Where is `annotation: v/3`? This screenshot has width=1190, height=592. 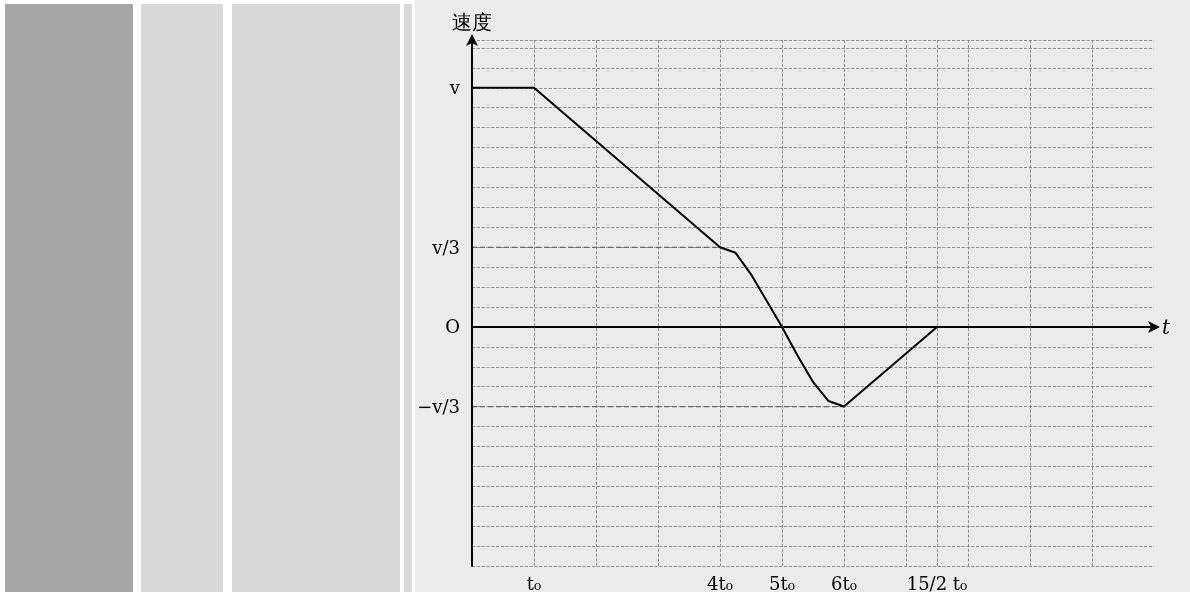
annotation: v/3 is located at coordinates (445, 247).